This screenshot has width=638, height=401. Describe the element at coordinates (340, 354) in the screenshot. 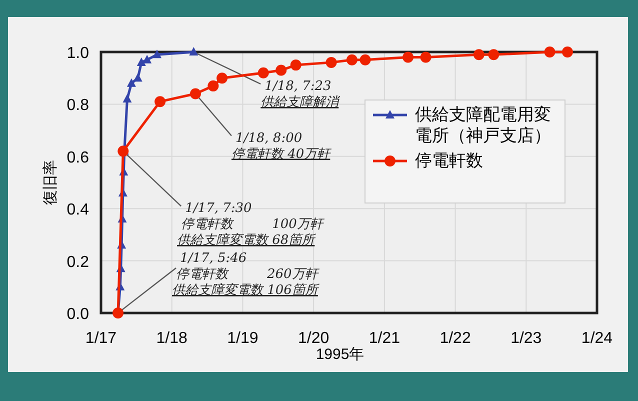

I see `x-axis-title: 1995年` at that location.